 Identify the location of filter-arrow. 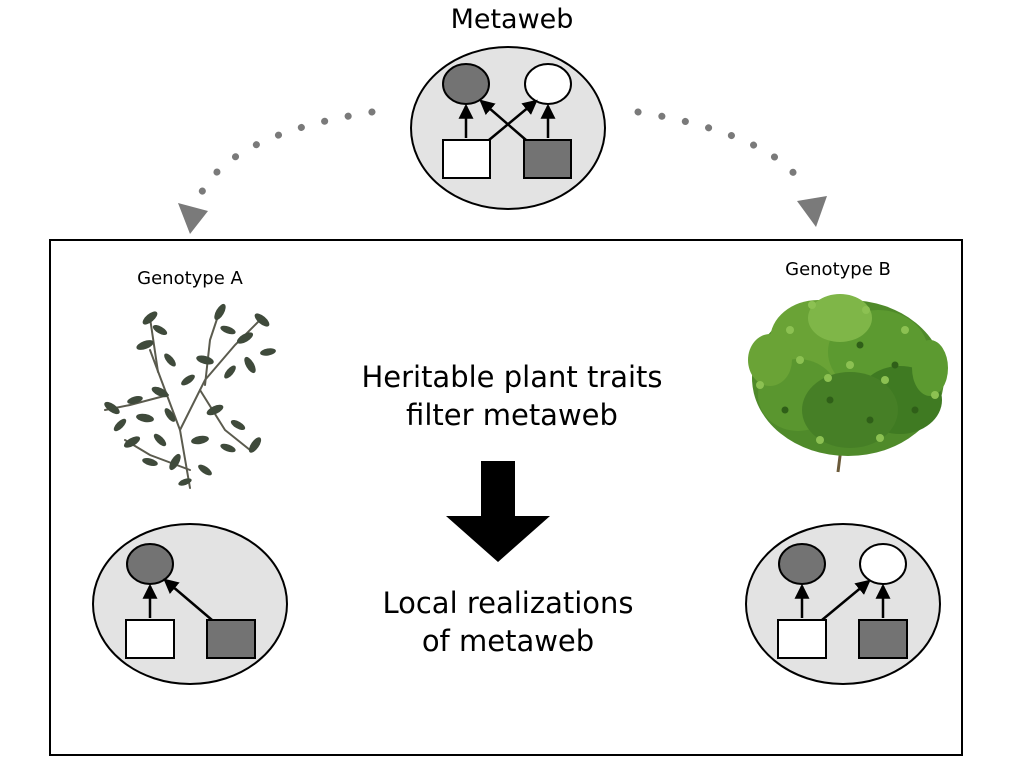
(498, 511).